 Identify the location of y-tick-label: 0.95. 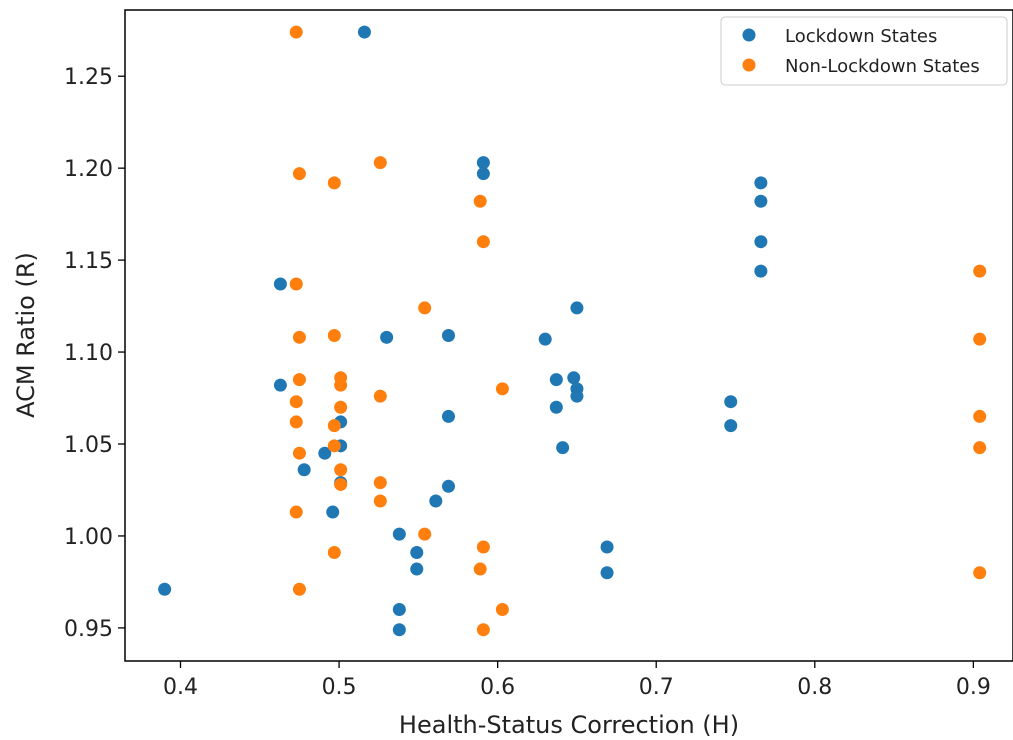
(88, 629).